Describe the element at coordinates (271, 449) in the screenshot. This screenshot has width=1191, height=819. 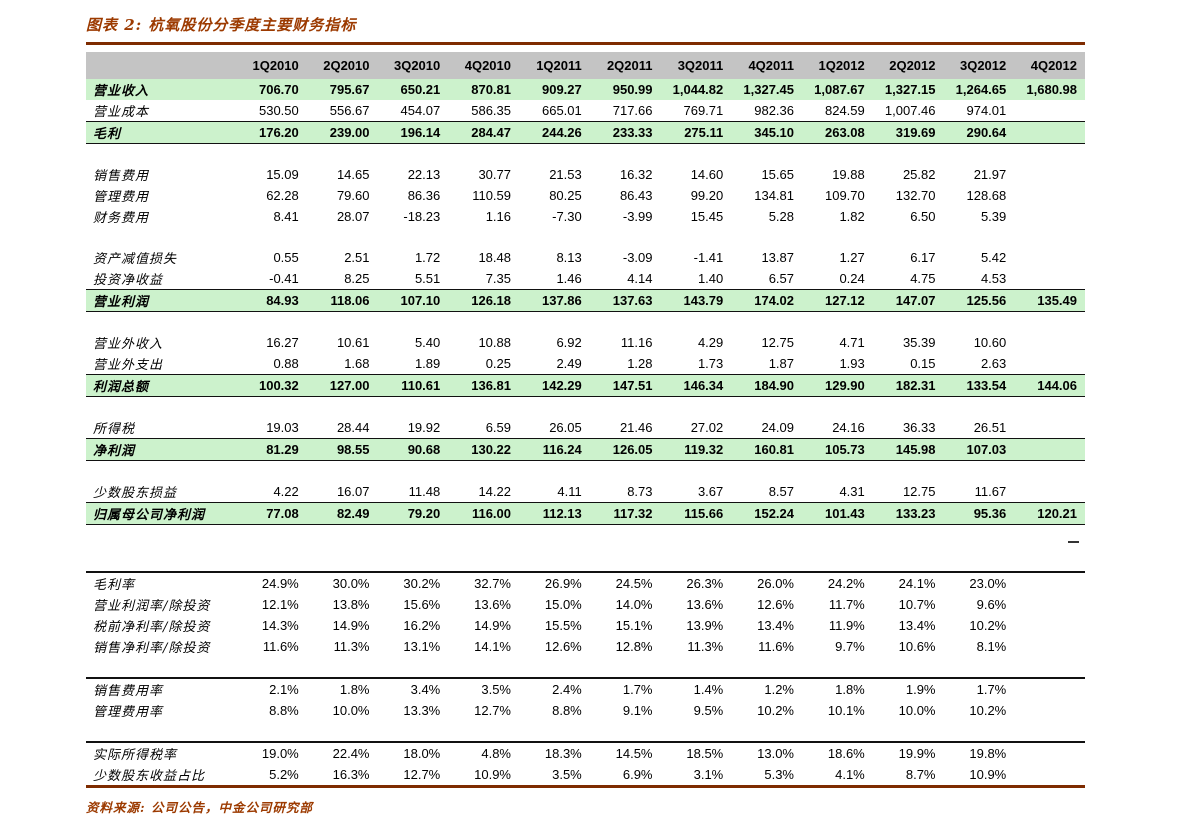
I see `cell-value: 81.29` at that location.